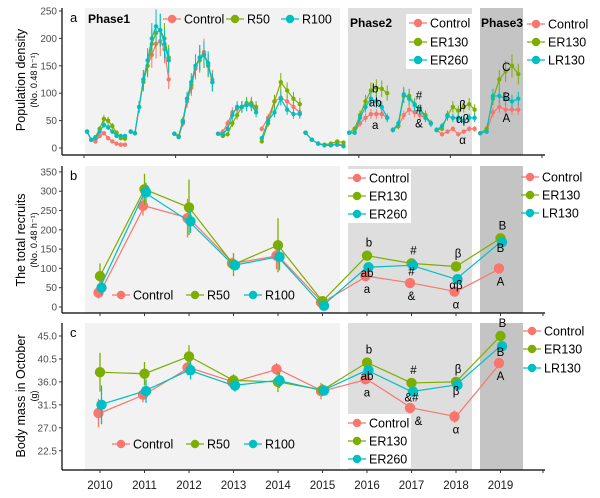 The width and height of the screenshot is (600, 498). What do you see at coordinates (367, 377) in the screenshot?
I see `significance-letter: ab` at bounding box center [367, 377].